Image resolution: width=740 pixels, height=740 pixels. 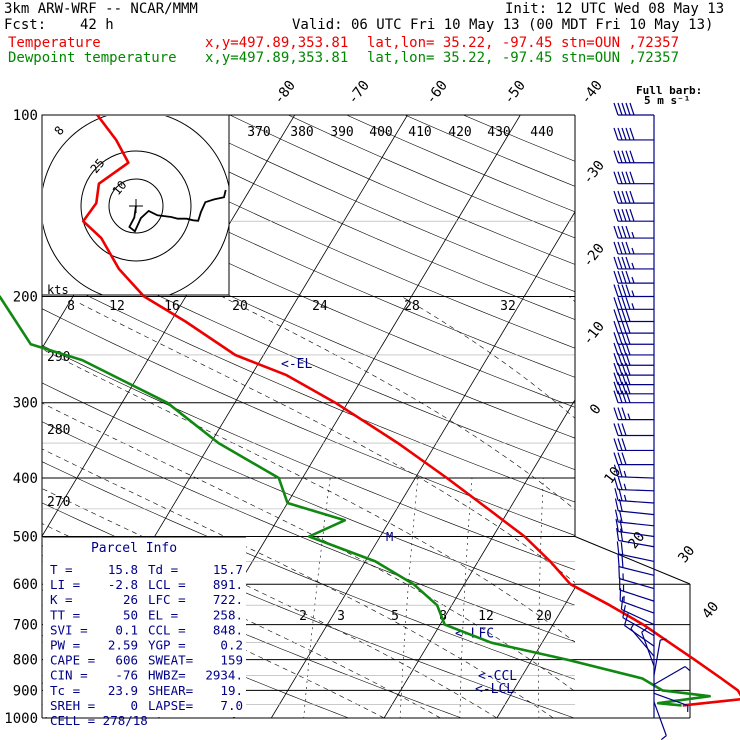 What do you see at coordinates (228, 599) in the screenshot?
I see `parcel-field-value: 722.` at bounding box center [228, 599].